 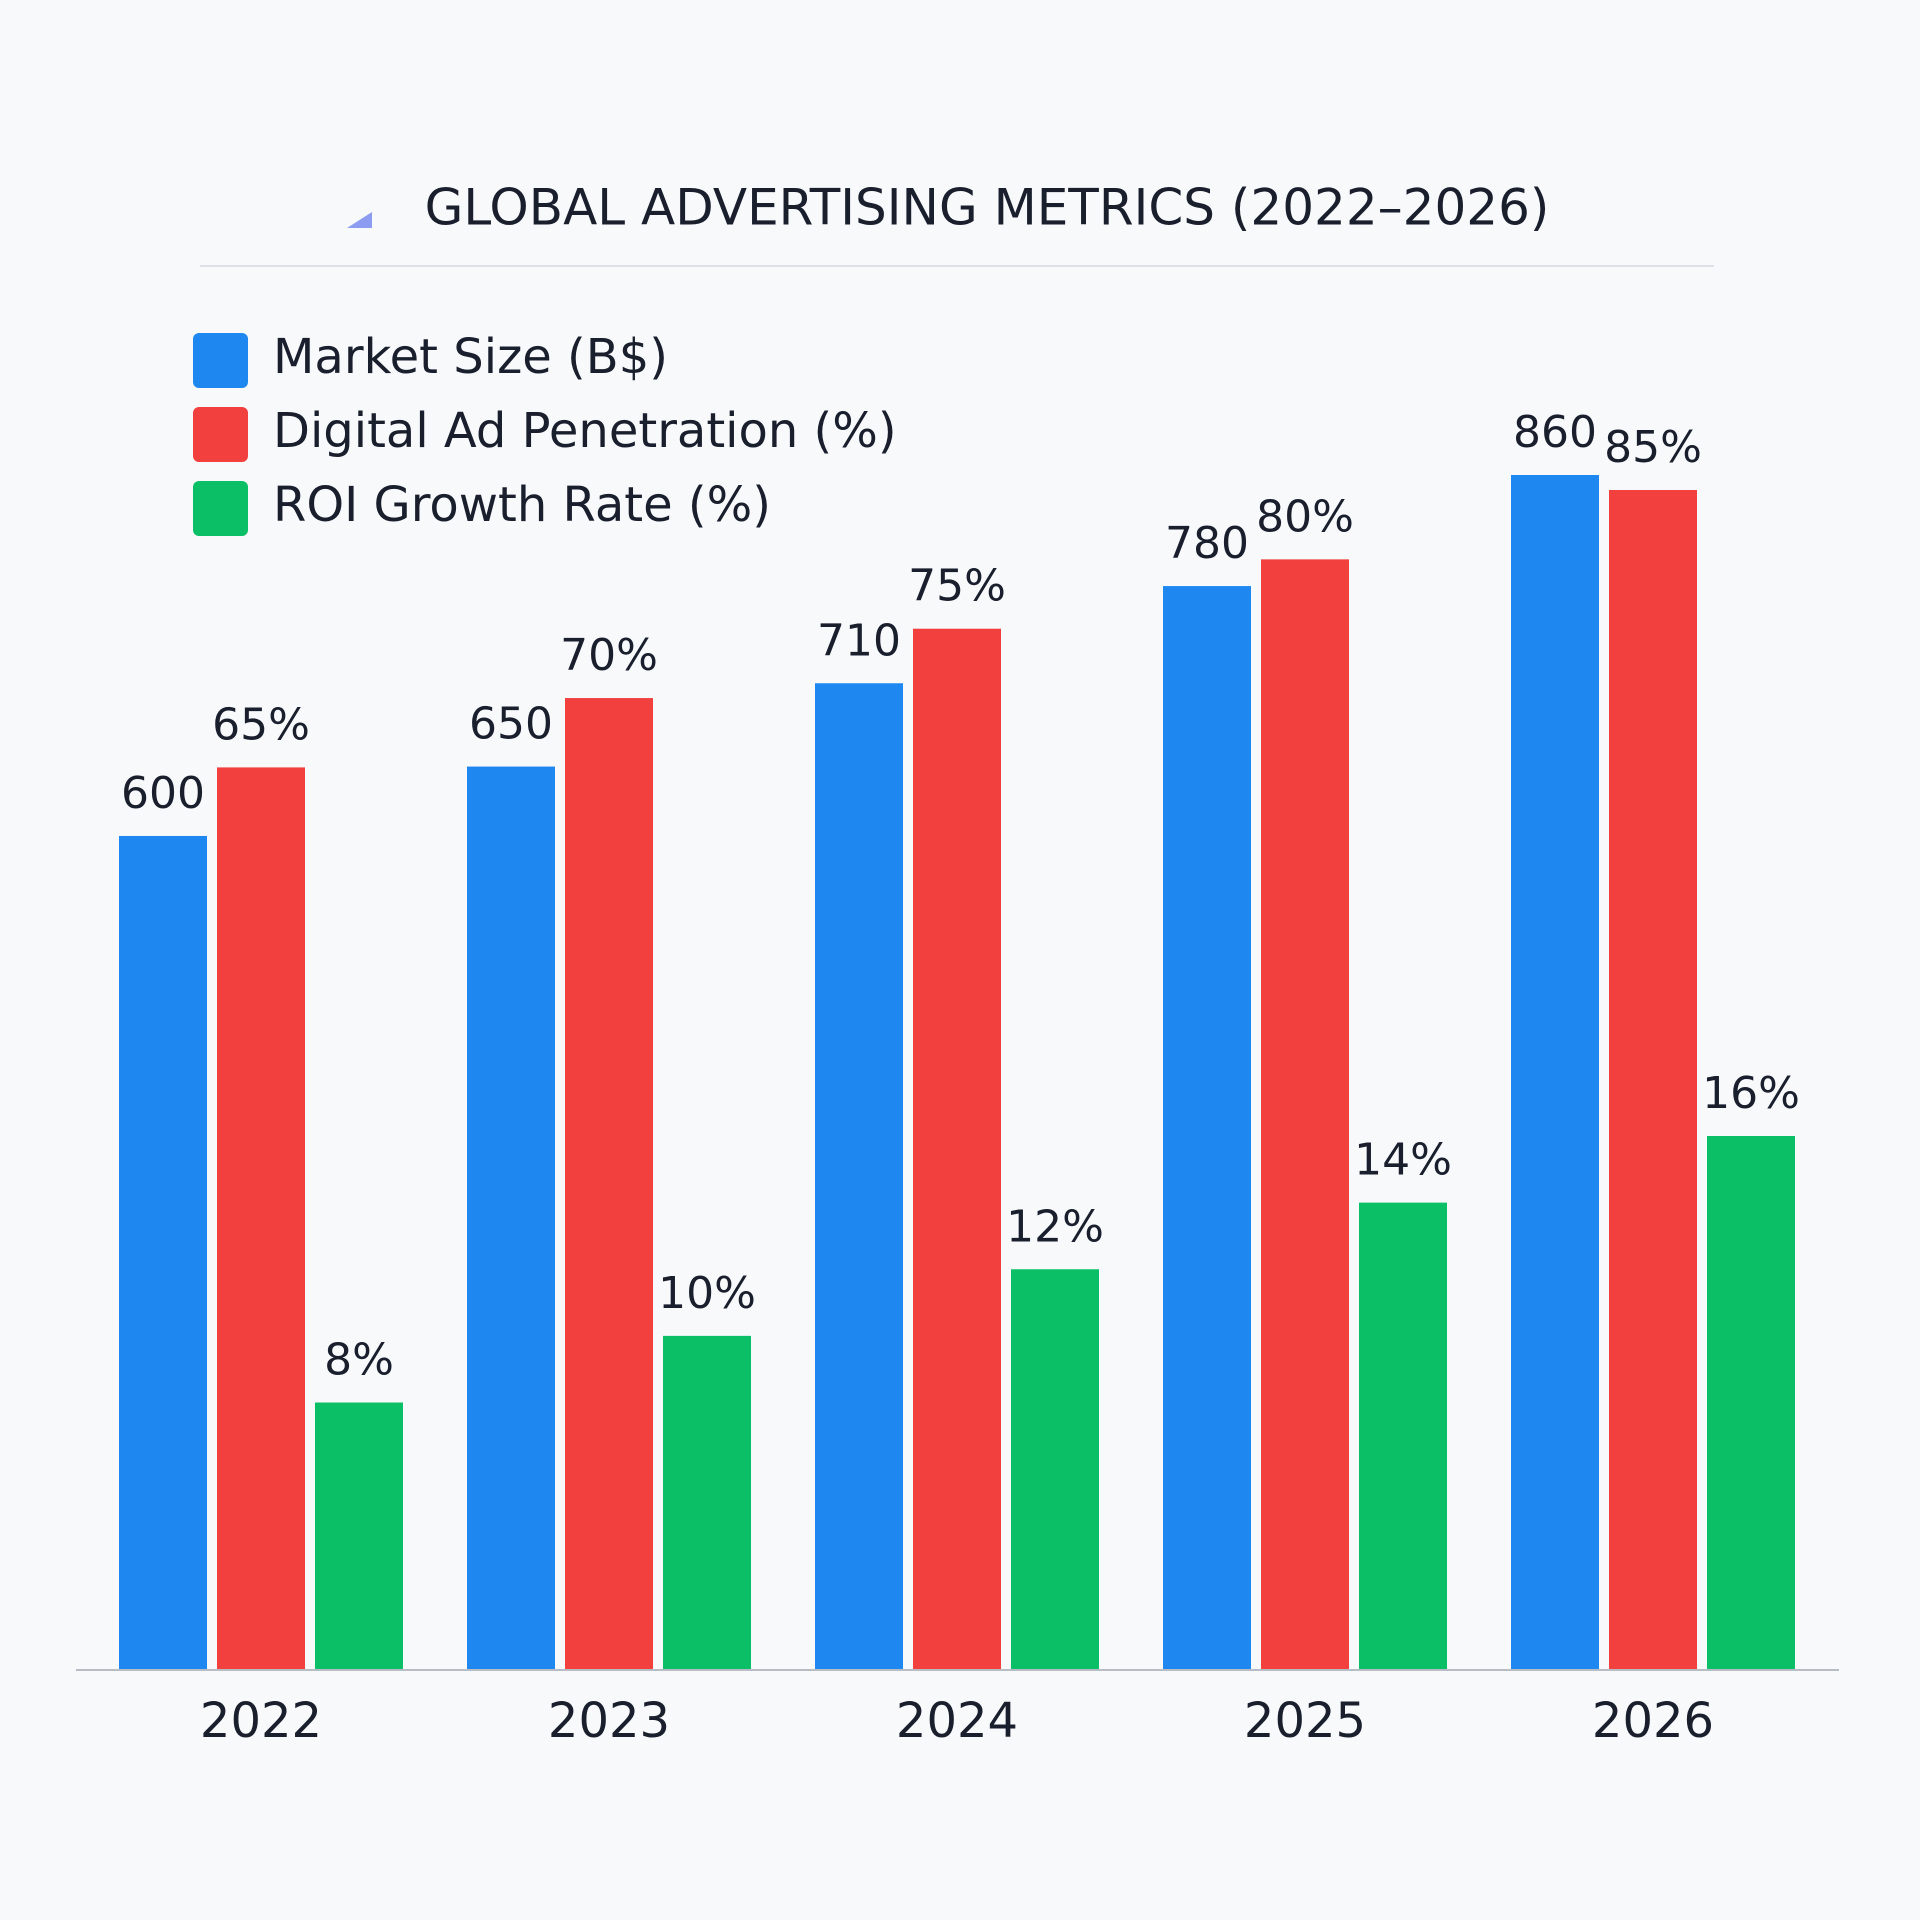 I want to click on x-tick-label: 2025, so click(x=1305, y=1721).